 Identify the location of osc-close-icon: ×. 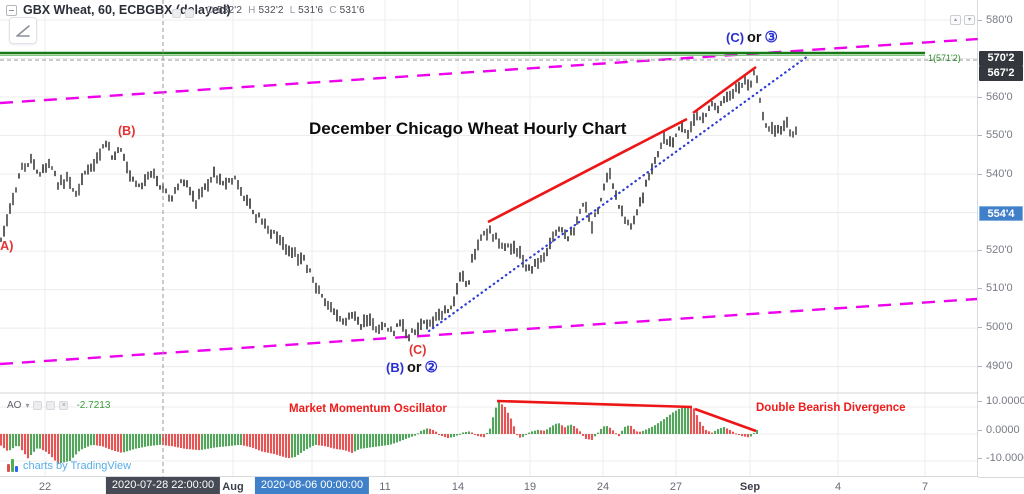
(64, 405).